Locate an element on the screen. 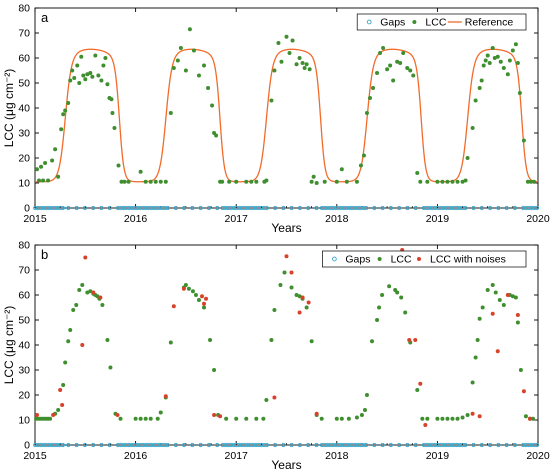  y-tick-label: 40 is located at coordinates (24, 346).